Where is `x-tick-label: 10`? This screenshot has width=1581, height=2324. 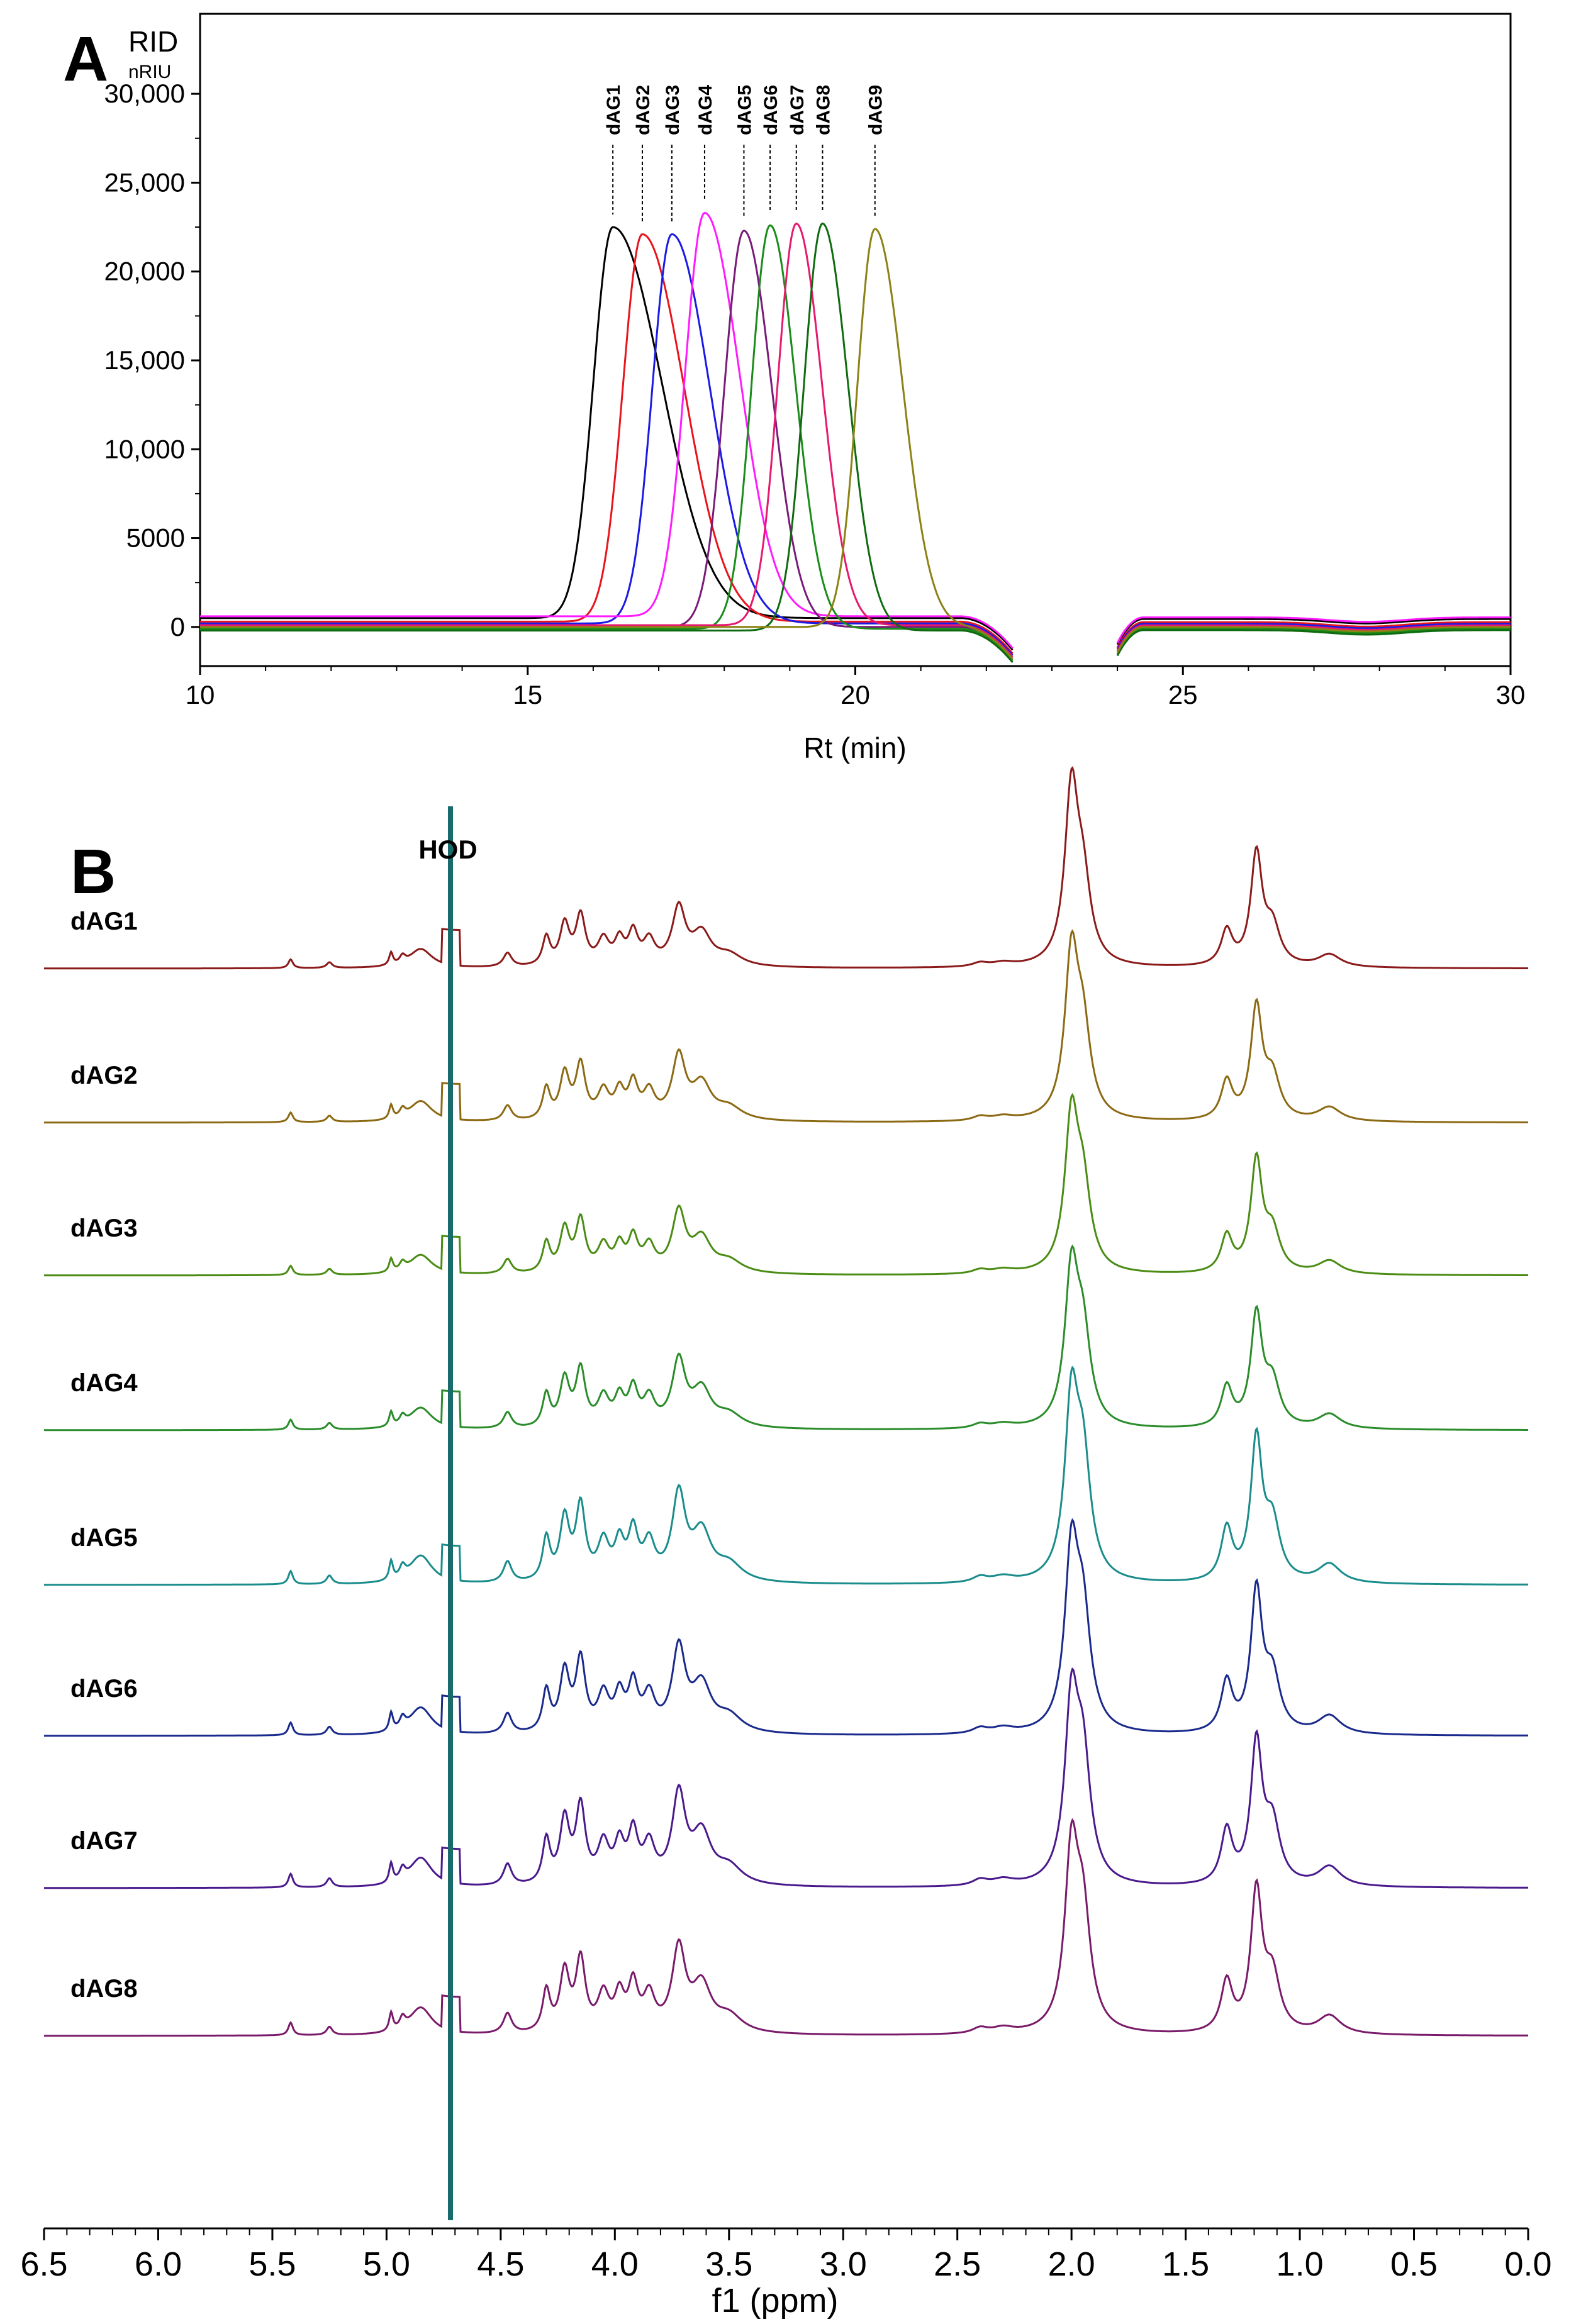 x-tick-label: 10 is located at coordinates (200, 694).